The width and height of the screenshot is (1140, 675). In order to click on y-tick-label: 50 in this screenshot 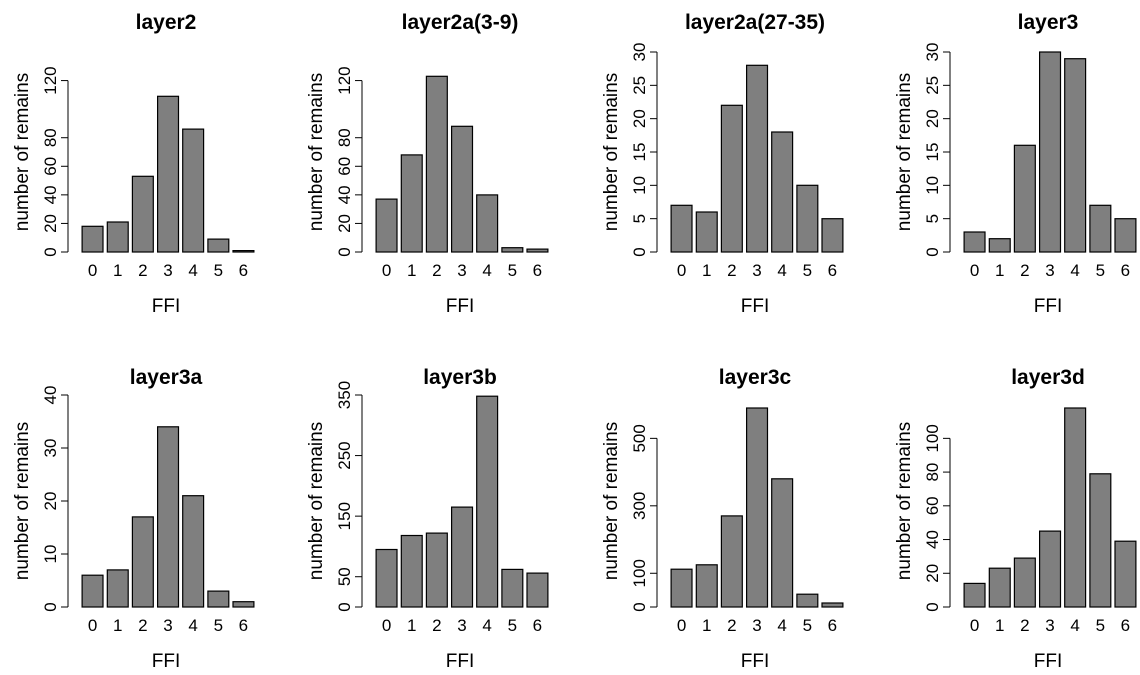, I will do `click(344, 576)`.